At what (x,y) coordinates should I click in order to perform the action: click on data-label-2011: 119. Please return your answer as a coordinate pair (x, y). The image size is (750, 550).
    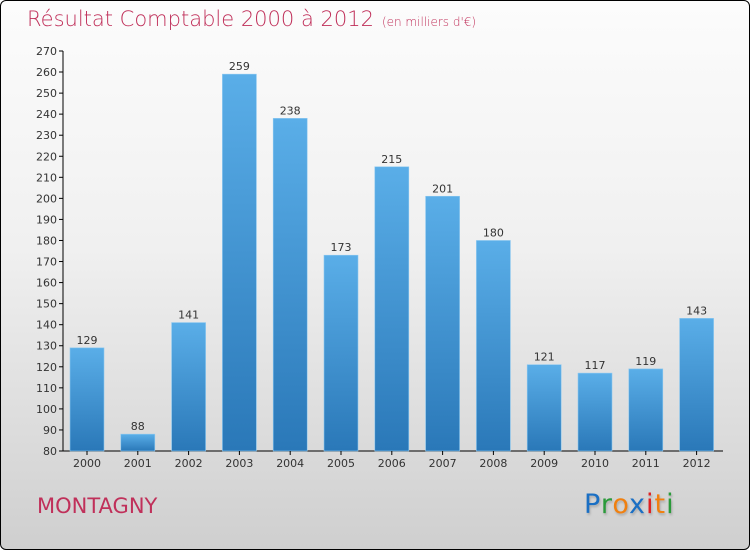
    Looking at the image, I should click on (645, 361).